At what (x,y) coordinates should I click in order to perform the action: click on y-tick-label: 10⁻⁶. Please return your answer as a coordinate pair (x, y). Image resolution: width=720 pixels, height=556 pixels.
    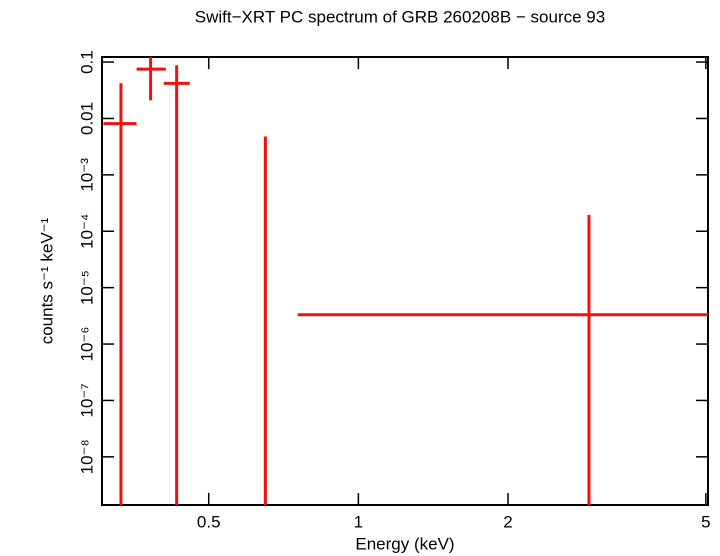
    Looking at the image, I should click on (86, 344).